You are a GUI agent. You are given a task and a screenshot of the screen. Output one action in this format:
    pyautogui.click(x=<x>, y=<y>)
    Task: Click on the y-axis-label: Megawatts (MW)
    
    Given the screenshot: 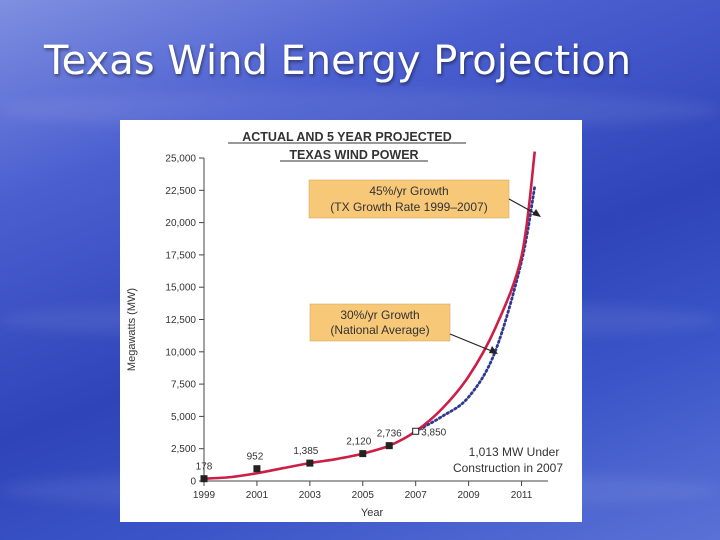 What is the action you would take?
    pyautogui.click(x=132, y=329)
    